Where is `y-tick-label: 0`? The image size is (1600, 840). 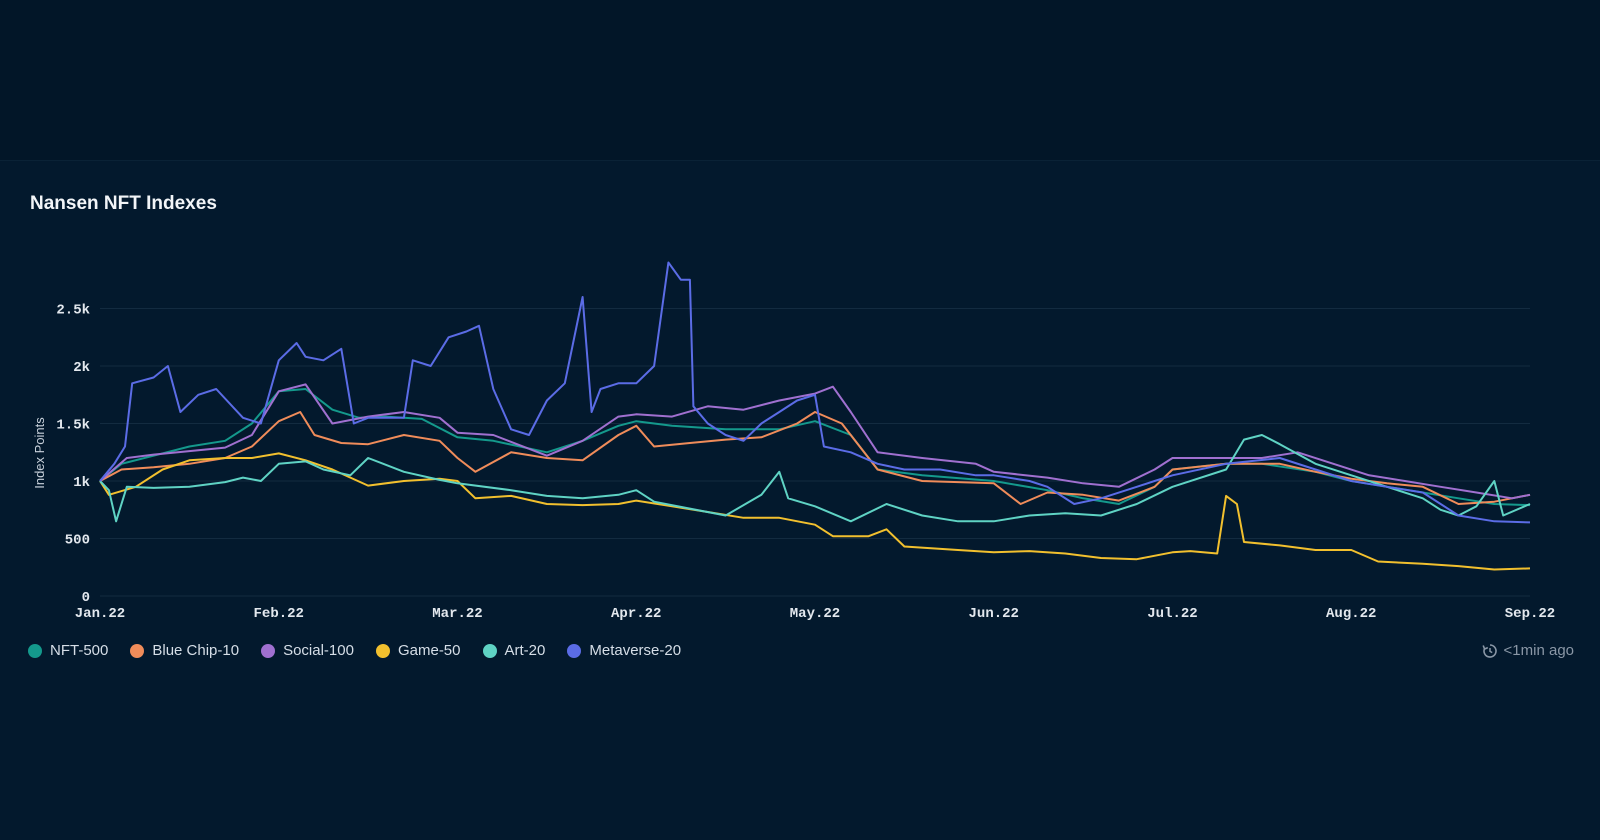
y-tick-label: 0 is located at coordinates (86, 598).